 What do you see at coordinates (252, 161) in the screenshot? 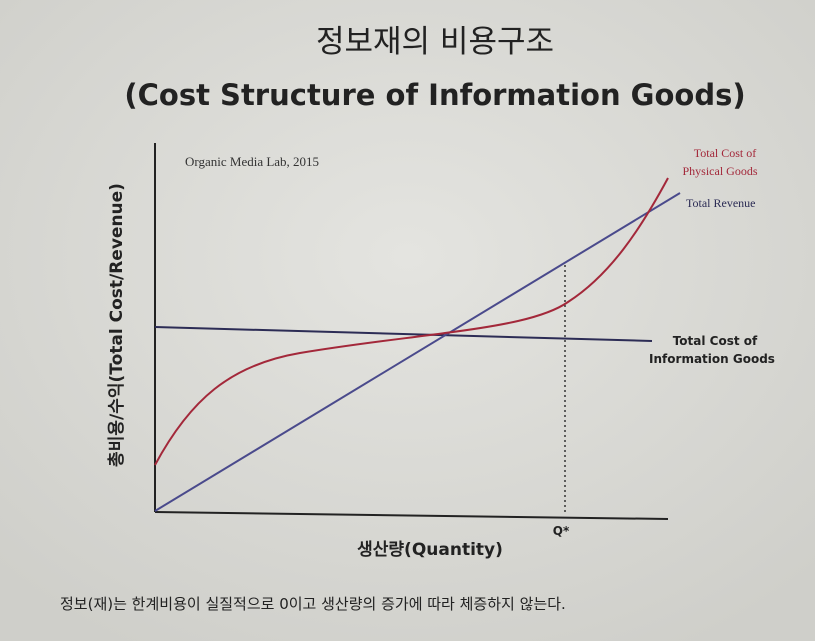
I see `source-label: Organic Media Lab, 2015` at bounding box center [252, 161].